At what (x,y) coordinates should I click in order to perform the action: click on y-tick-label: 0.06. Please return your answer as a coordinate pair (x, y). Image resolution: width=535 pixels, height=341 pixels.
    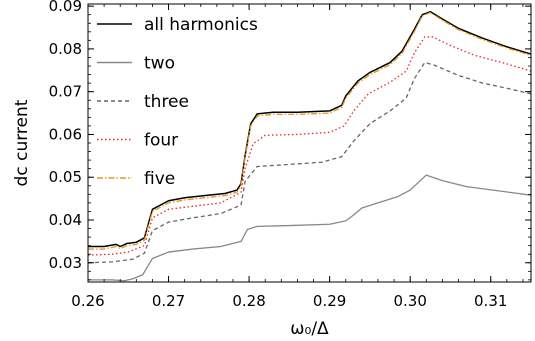
    Looking at the image, I should click on (65, 134).